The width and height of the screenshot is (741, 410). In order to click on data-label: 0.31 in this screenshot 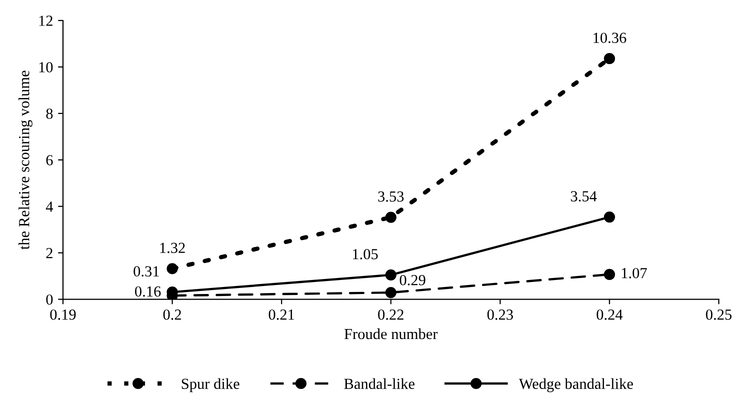, I will do `click(146, 271)`.